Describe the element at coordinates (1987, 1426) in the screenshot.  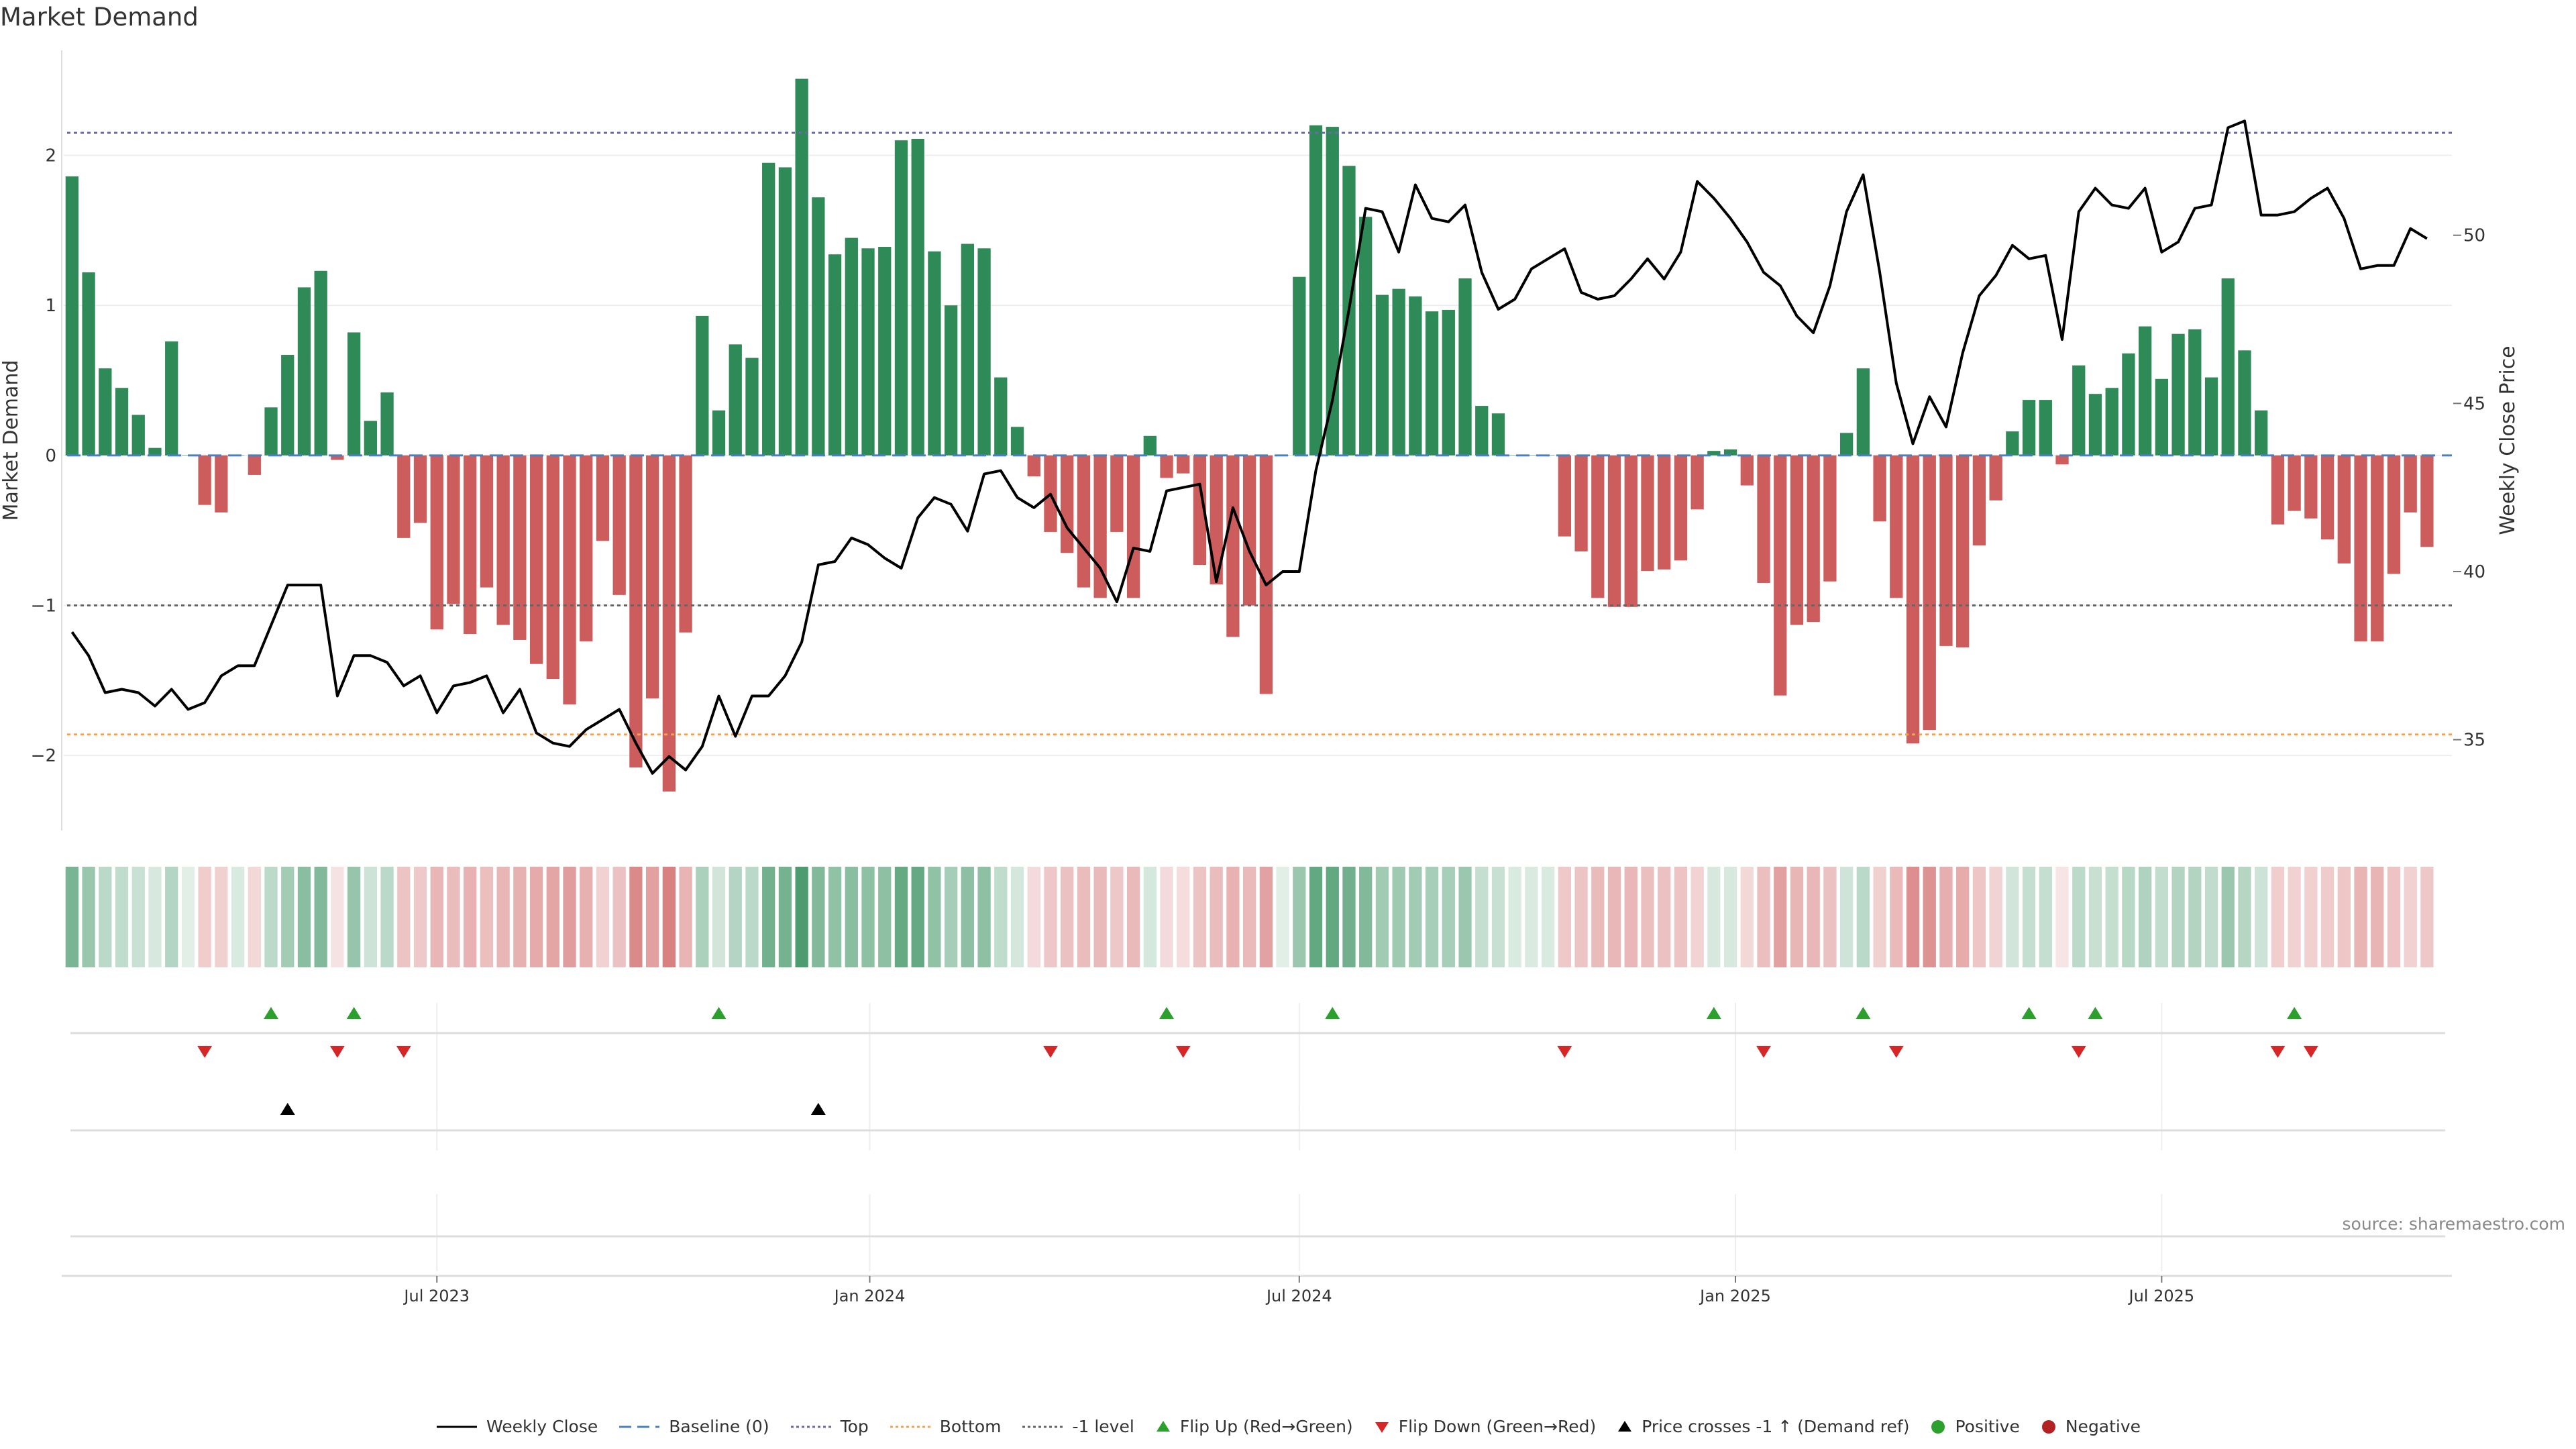
I see `legend-label: Positive` at that location.